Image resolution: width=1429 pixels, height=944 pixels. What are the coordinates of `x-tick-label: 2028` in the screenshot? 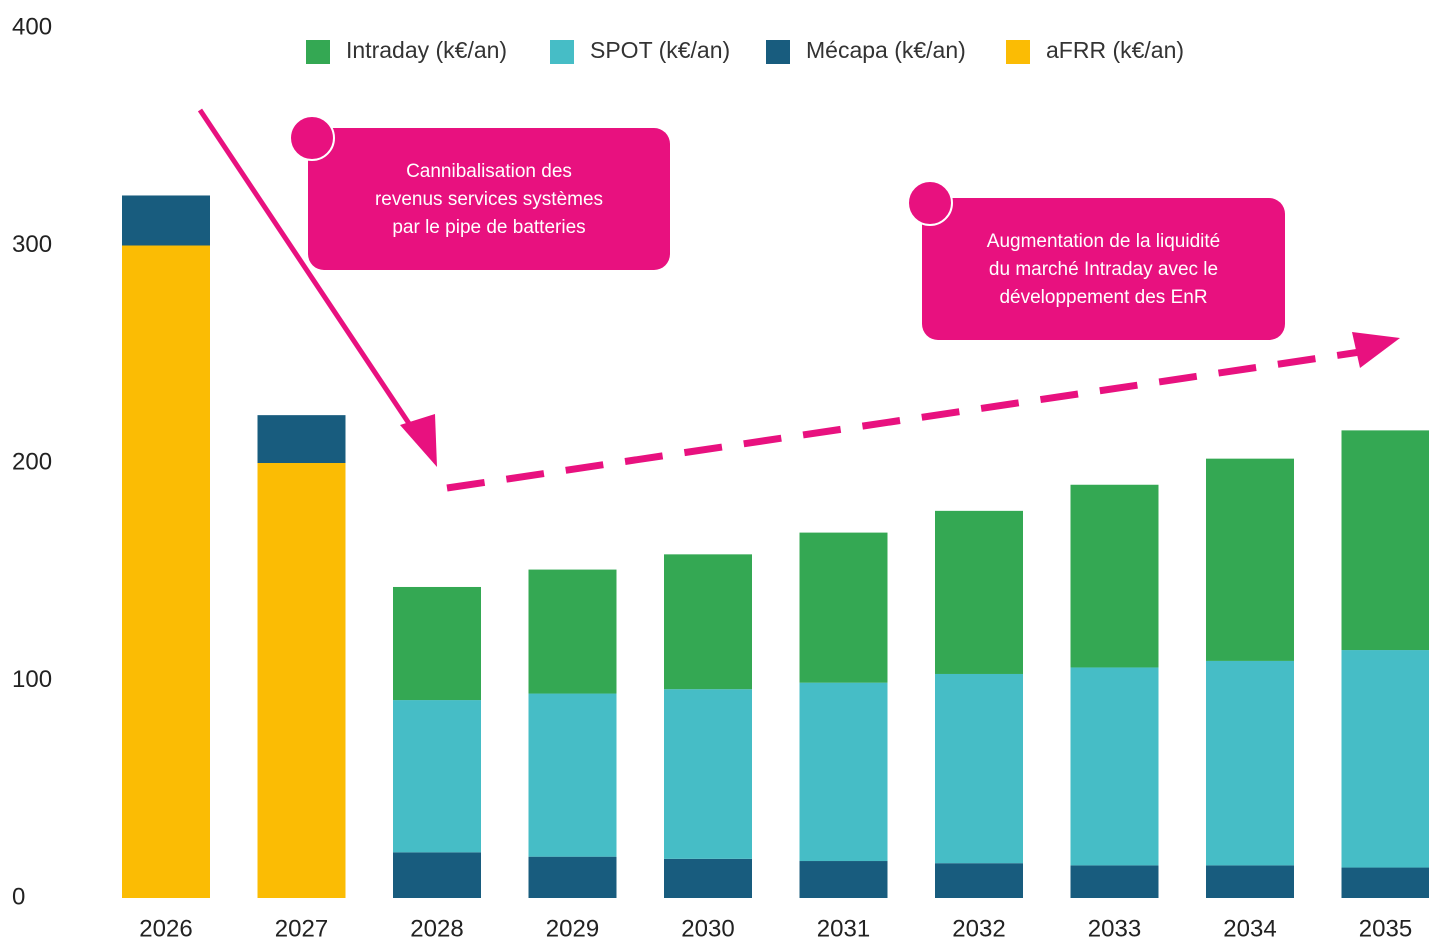 It's located at (436, 928).